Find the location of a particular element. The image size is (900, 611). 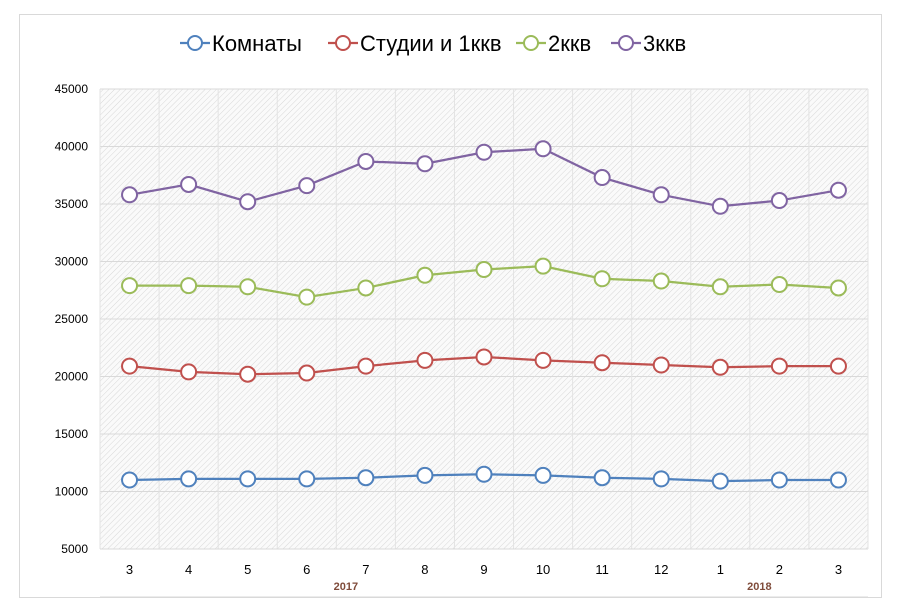

y-tick-label: 25000 is located at coordinates (72, 319).